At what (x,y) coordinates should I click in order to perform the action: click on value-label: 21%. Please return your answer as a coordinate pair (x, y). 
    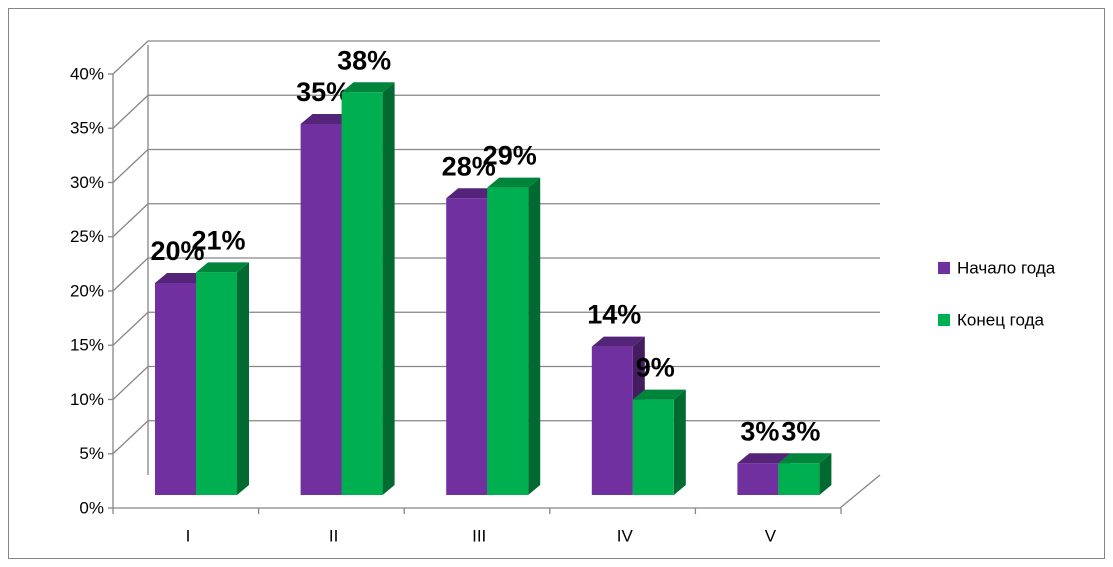
    Looking at the image, I should click on (218, 241).